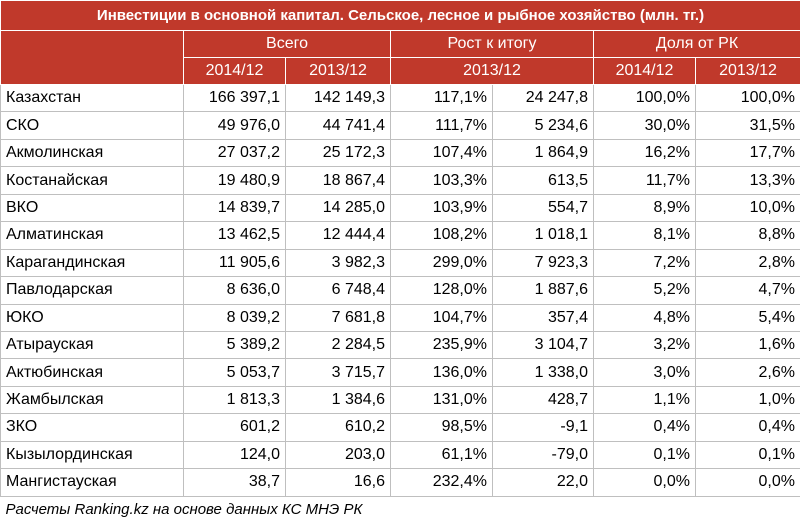  Describe the element at coordinates (543, 180) in the screenshot. I see `cell-value: 613,5` at that location.